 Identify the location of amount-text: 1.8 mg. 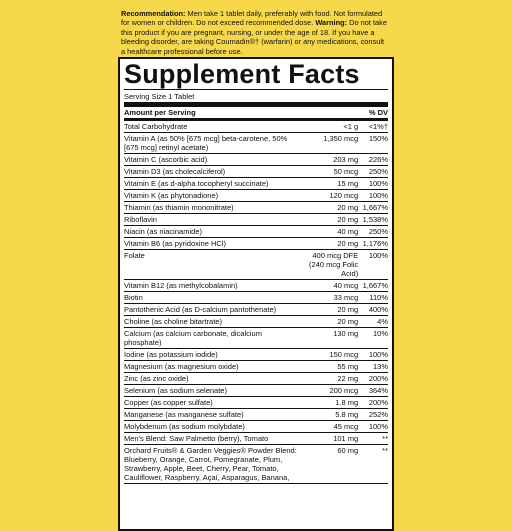
(347, 402).